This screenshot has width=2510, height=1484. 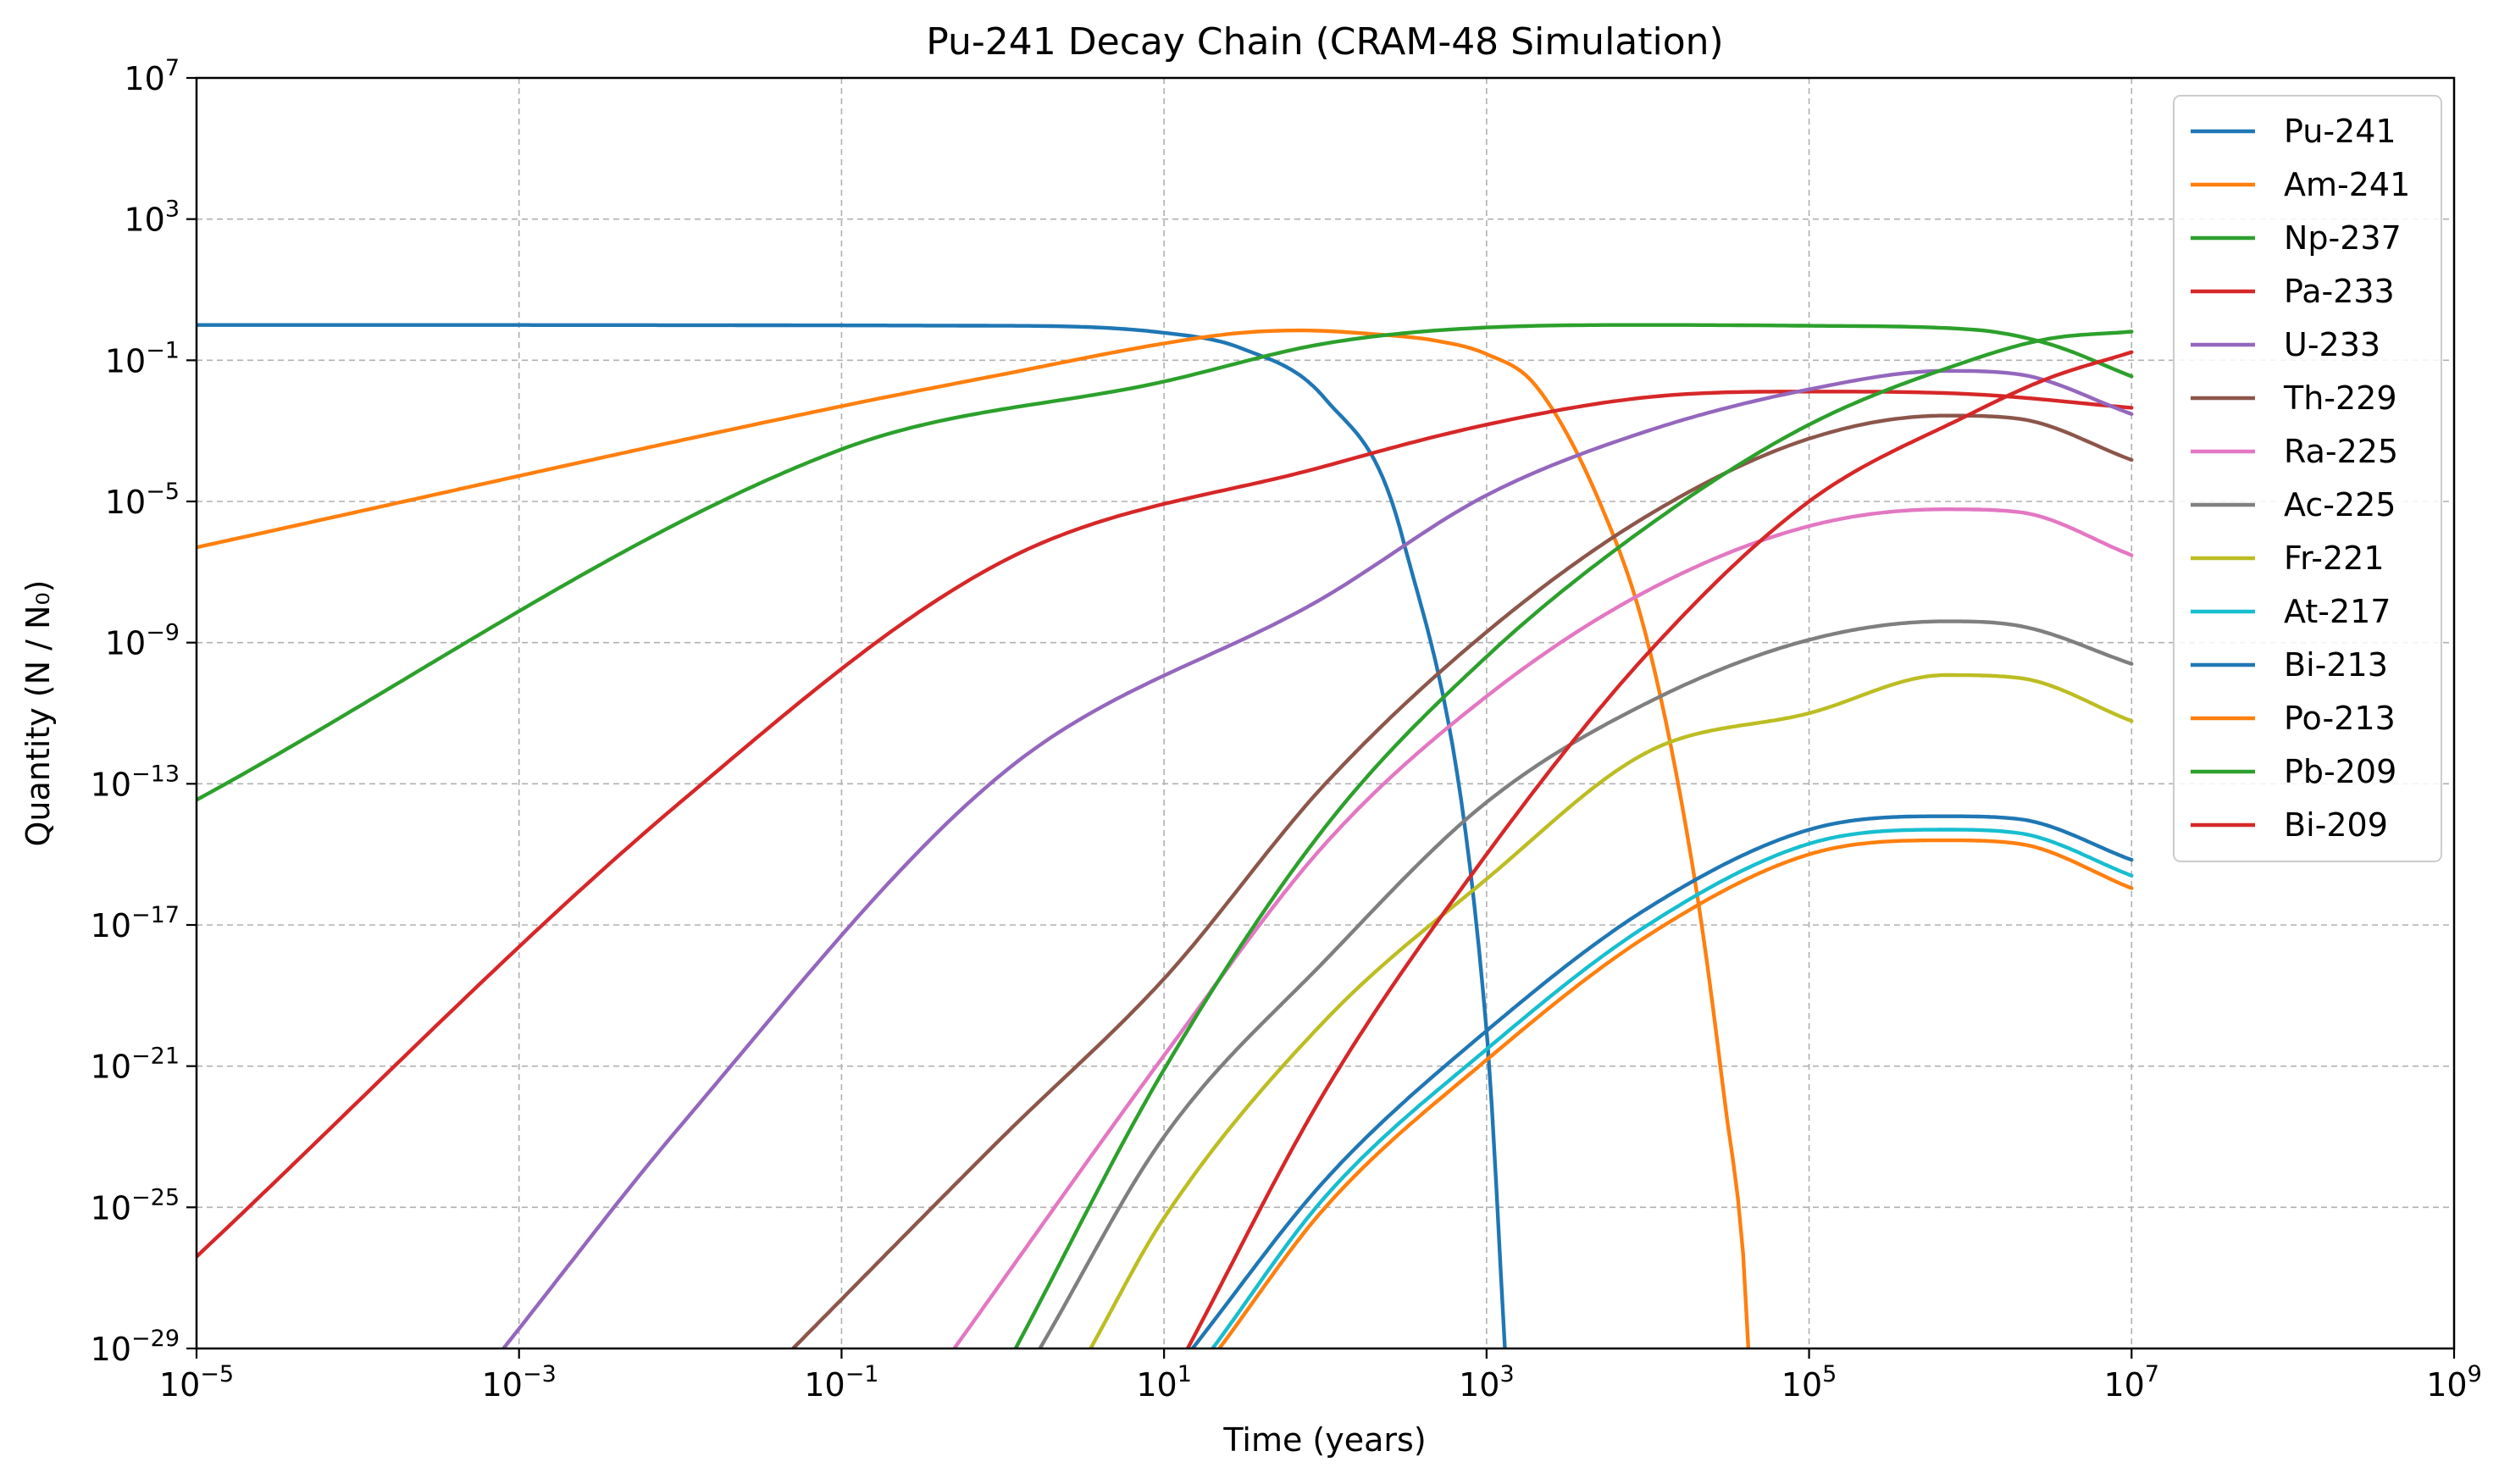 What do you see at coordinates (1320, 1376) in the screenshot?
I see `x-axis-ticks: 10⁻⁵ 10⁻³ 10⁻¹ 10¹ 10³ 10⁵ 10⁷ 10⁹` at bounding box center [1320, 1376].